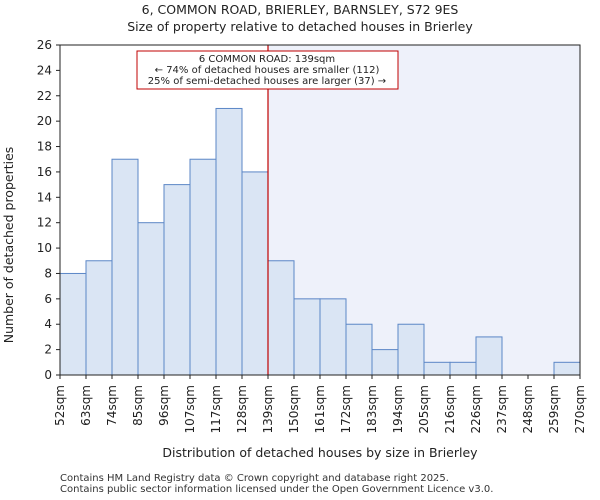 The height and width of the screenshot is (500, 600). Describe the element at coordinates (463, 368) in the screenshot. I see `bar-216sqm` at that location.